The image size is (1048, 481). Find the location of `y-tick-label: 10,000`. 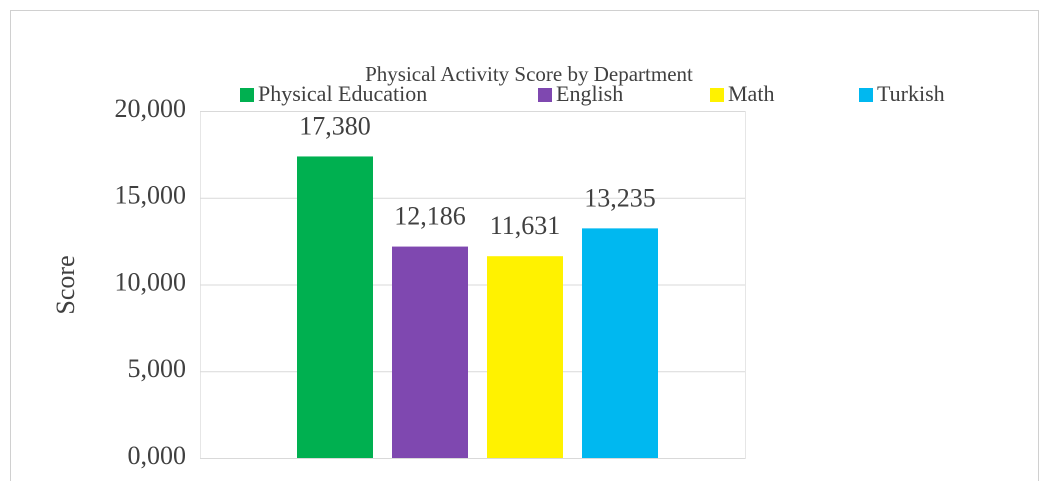

y-tick-label: 10,000 is located at coordinates (151, 281).